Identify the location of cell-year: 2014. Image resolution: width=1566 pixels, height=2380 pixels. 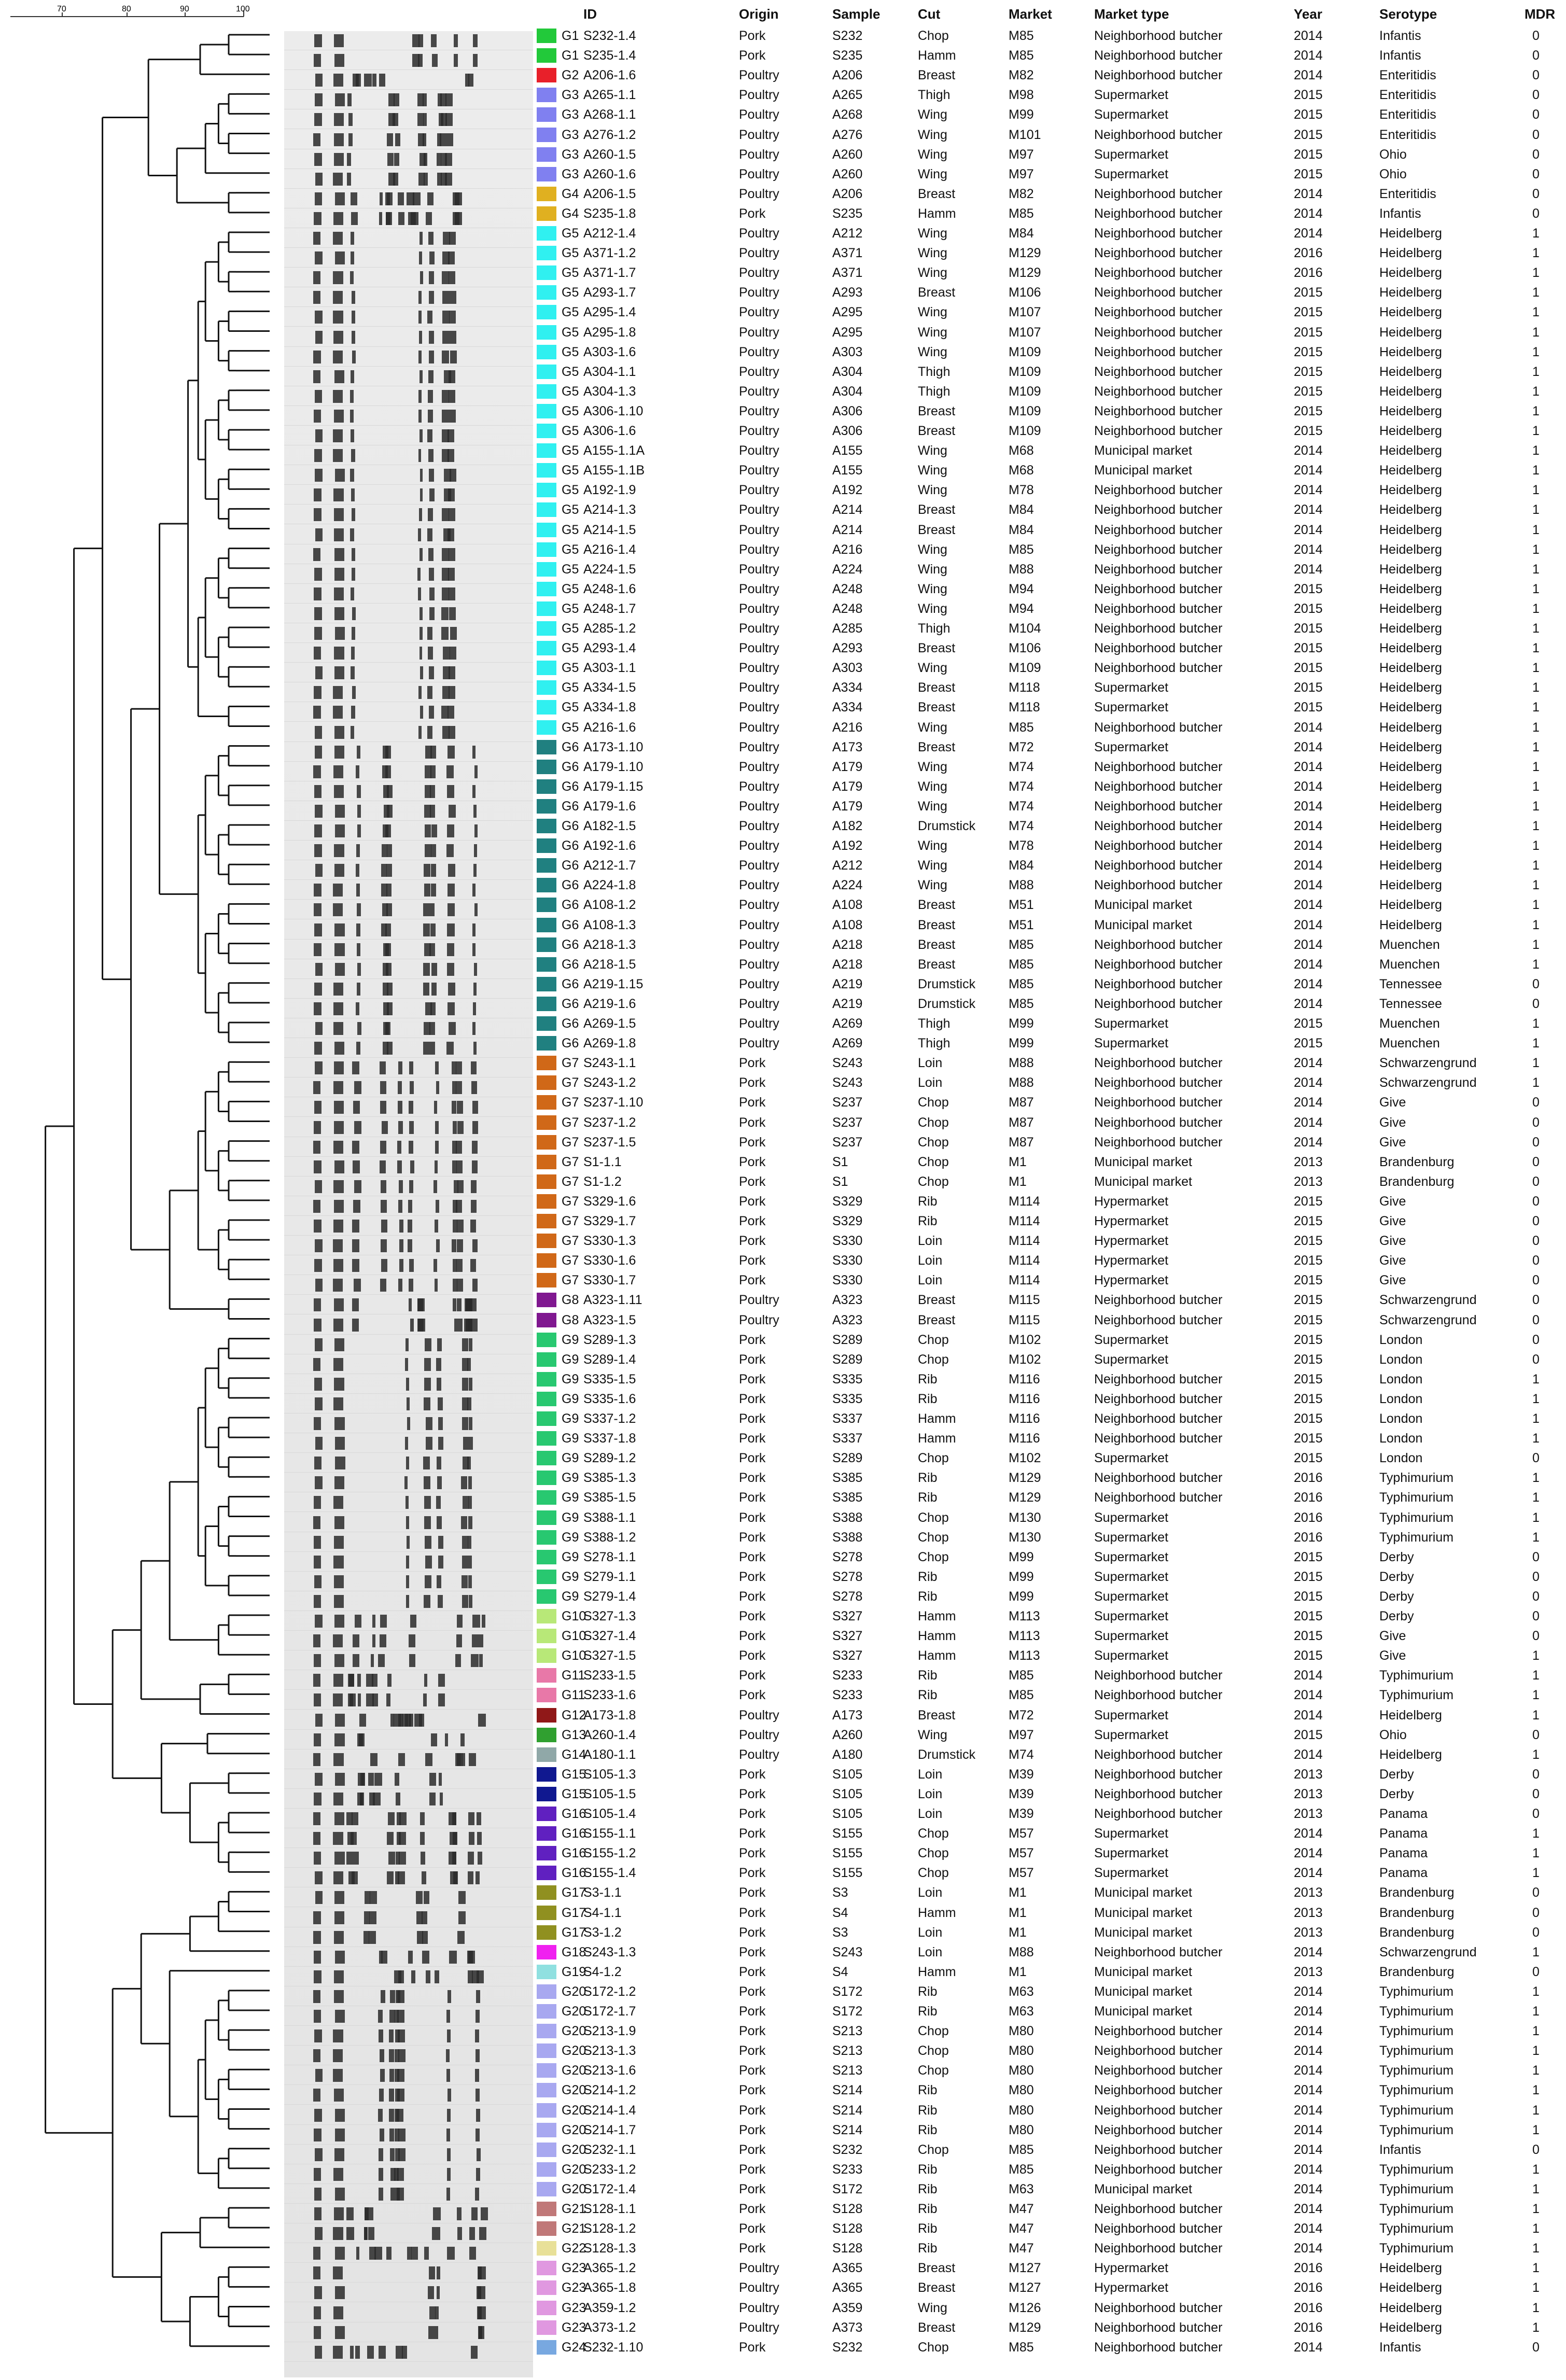
(1308, 1695).